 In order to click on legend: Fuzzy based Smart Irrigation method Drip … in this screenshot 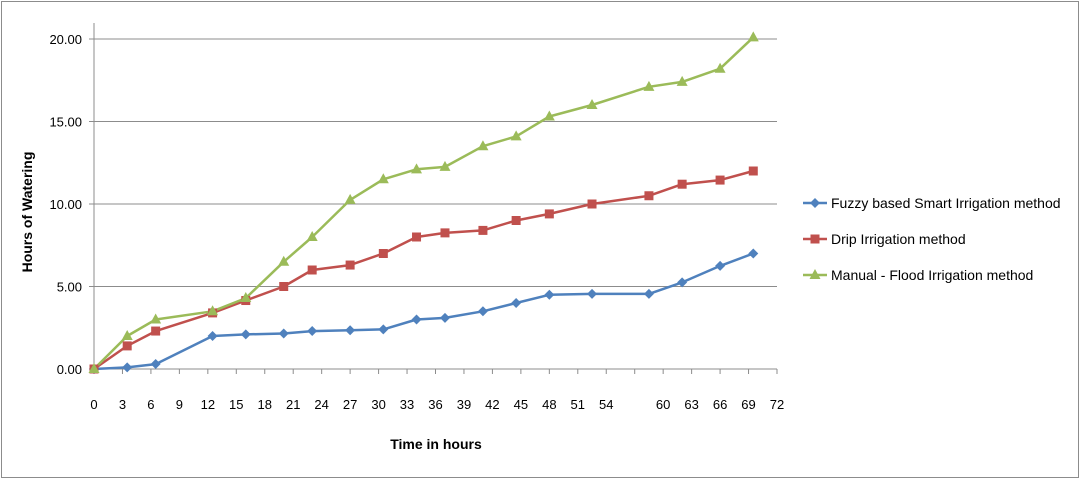, I will do `click(932, 239)`.